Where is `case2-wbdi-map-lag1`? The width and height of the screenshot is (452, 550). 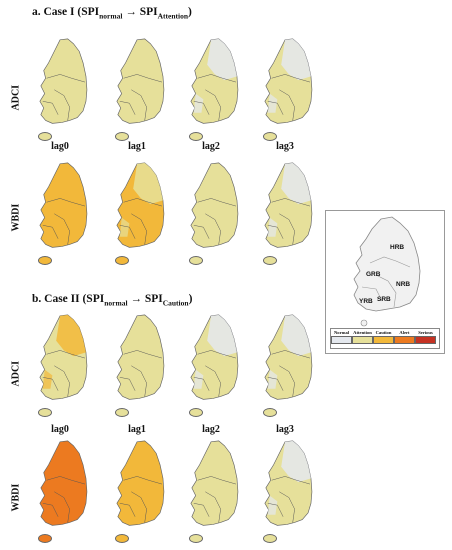 case2-wbdi-map-lag1 is located at coordinates (140, 483).